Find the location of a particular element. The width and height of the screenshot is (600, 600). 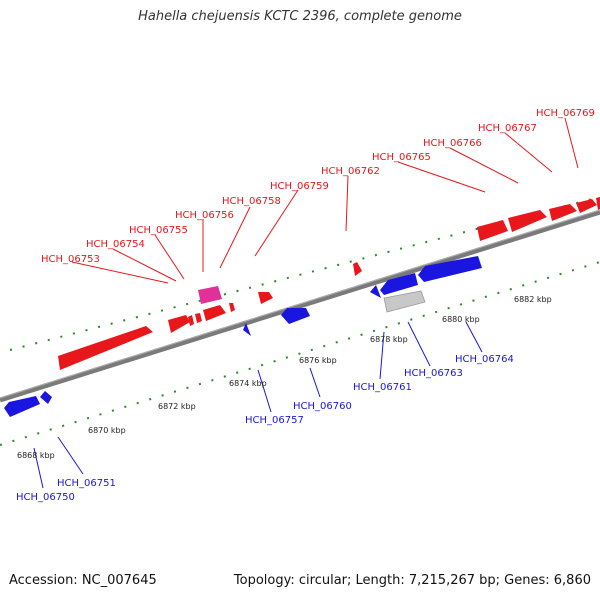

tick-label: 6878 kbp is located at coordinates (389, 339).